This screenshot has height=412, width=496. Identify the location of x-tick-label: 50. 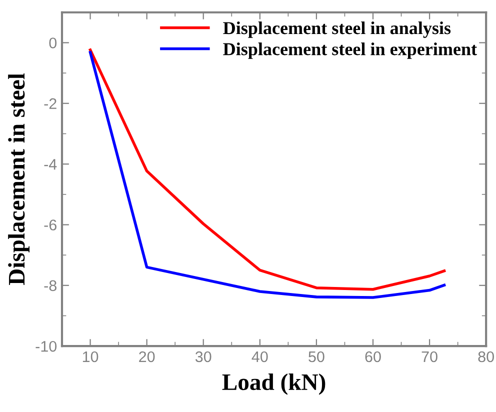
(316, 356).